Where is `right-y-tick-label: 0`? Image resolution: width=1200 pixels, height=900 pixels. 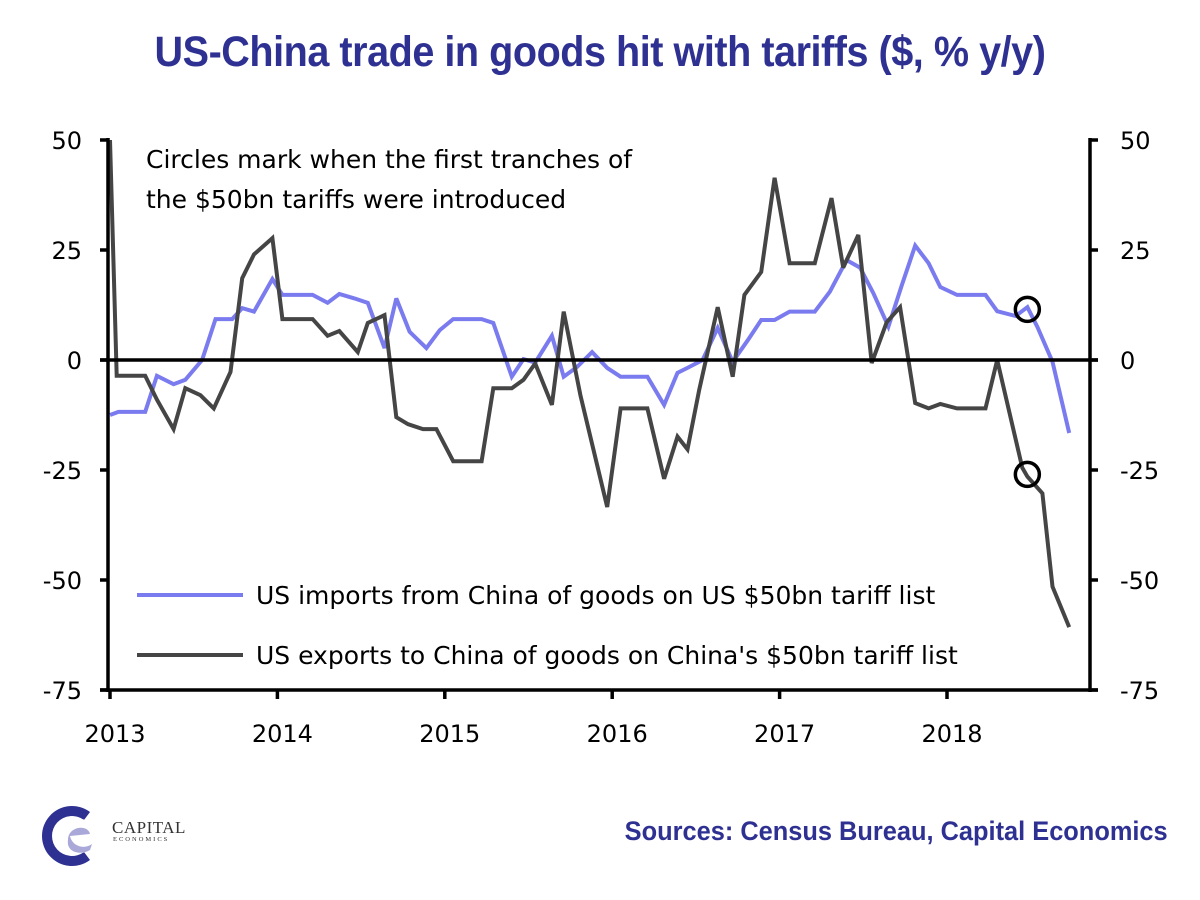 right-y-tick-label: 0 is located at coordinates (1127, 361).